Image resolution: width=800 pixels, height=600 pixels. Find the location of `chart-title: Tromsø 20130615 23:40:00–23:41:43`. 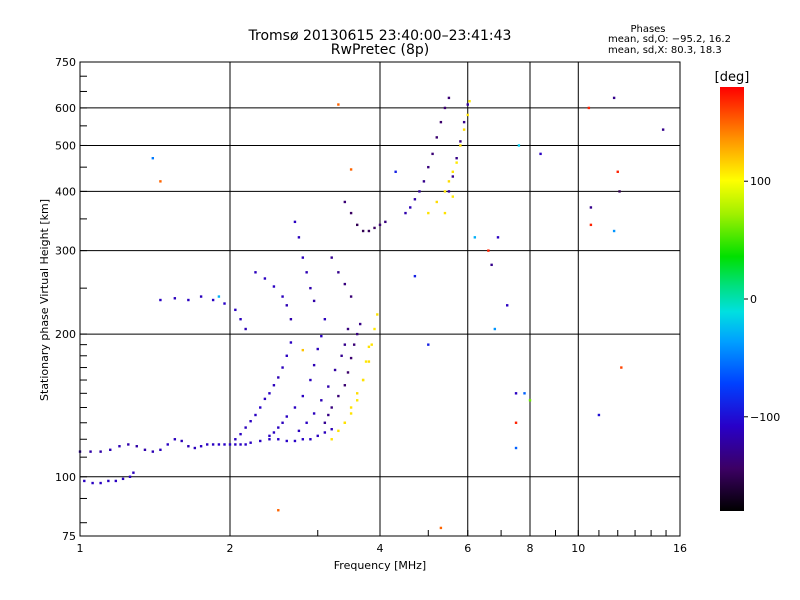

chart-title: Tromsø 20130615 23:40:00–23:41:43 is located at coordinates (380, 36).